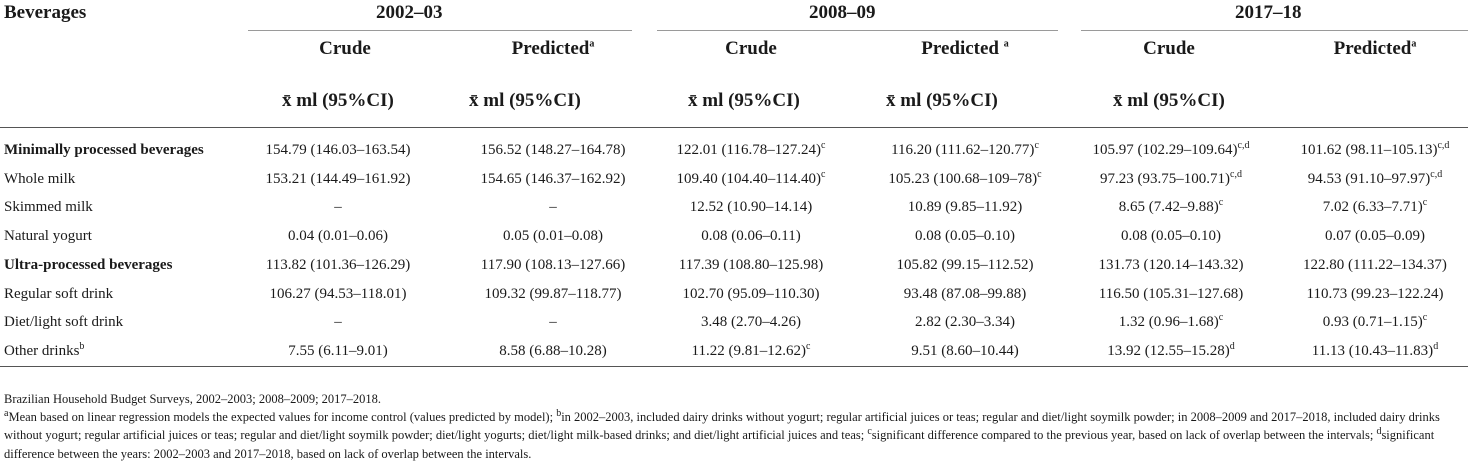 This screenshot has height=466, width=1468. What do you see at coordinates (965, 264) in the screenshot?
I see `table-cell: 105.82 (99.15–112.52)` at bounding box center [965, 264].